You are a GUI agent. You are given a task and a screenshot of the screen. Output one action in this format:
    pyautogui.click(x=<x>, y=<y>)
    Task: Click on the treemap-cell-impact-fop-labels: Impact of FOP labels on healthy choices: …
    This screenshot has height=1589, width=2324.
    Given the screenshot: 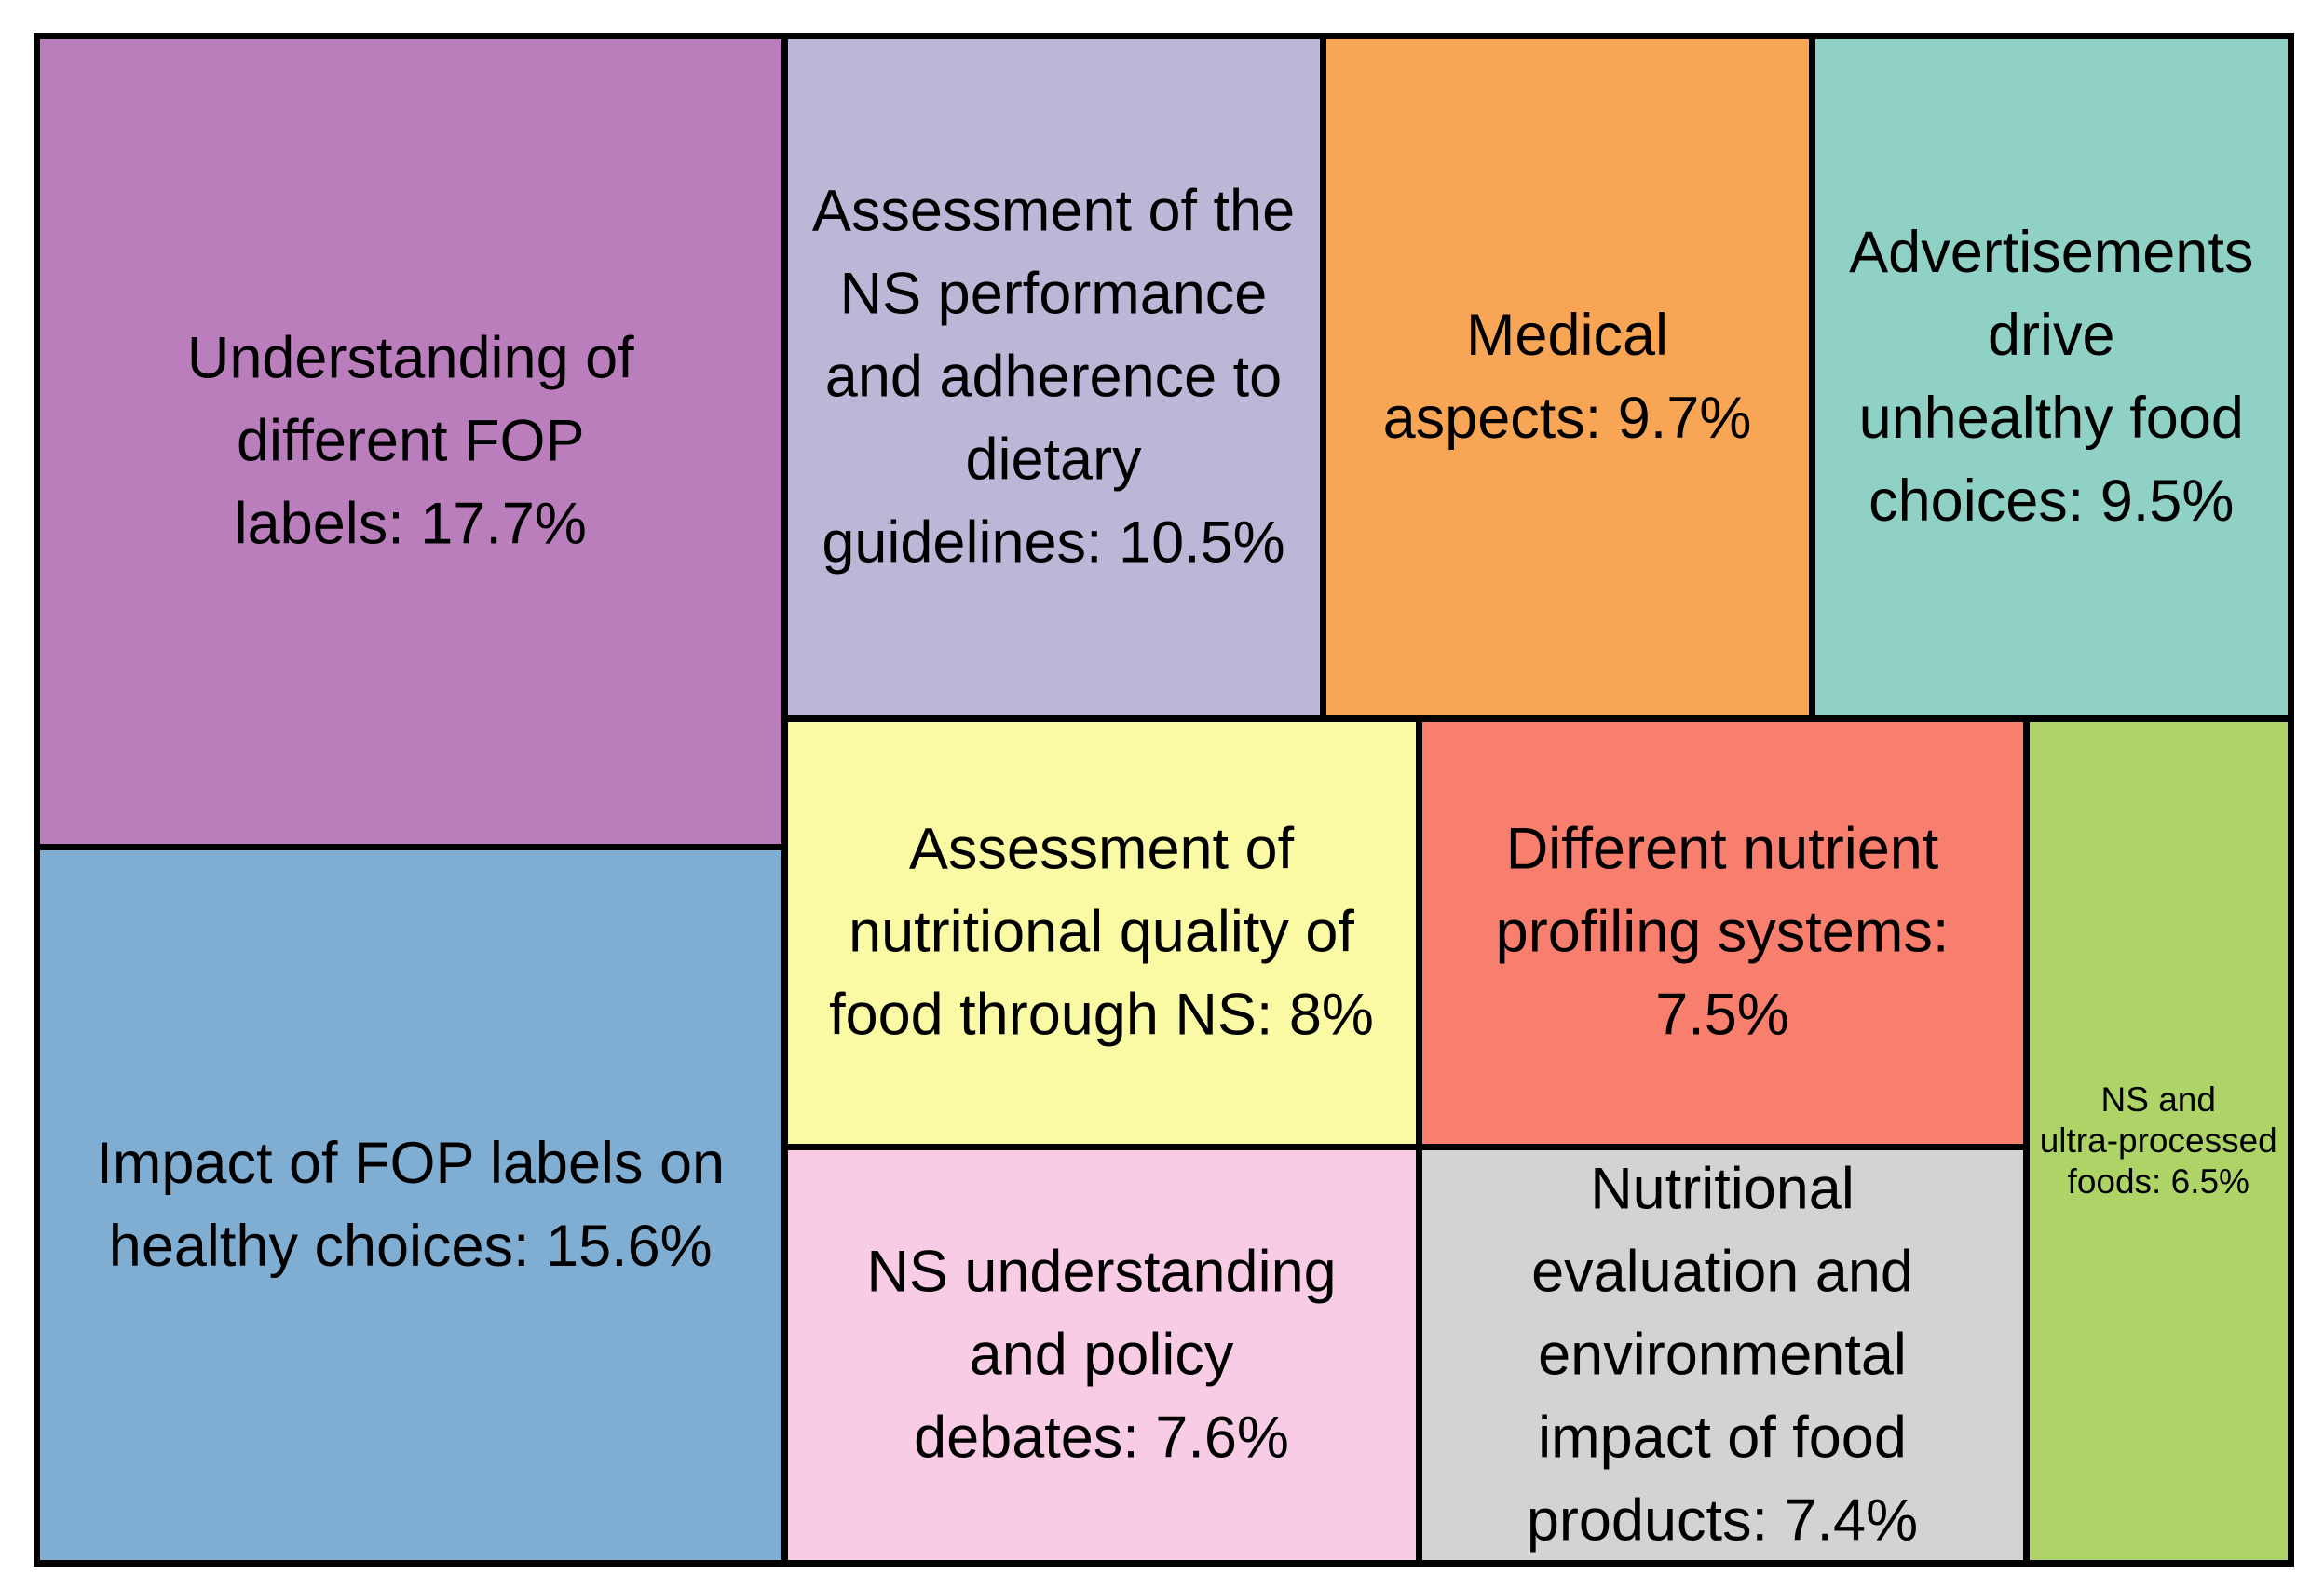 What is the action you would take?
    pyautogui.click(x=410, y=1205)
    